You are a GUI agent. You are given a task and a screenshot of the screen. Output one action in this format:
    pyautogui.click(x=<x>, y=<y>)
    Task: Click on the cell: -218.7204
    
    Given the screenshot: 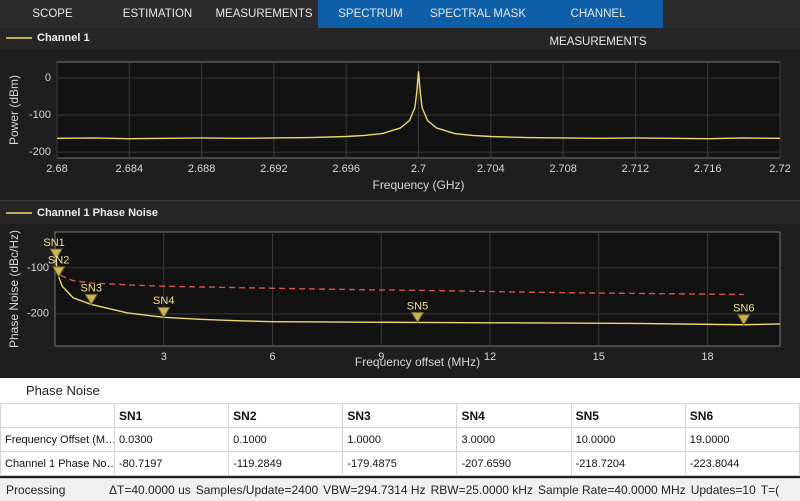 What is the action you would take?
    pyautogui.click(x=628, y=463)
    